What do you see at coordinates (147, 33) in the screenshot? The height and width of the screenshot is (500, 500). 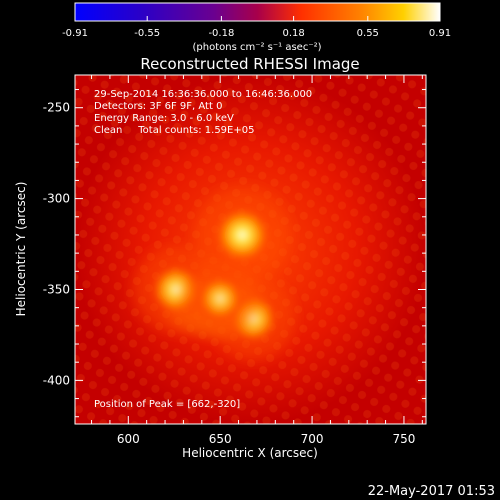 I see `colorbar-tick-label: -0.55` at bounding box center [147, 33].